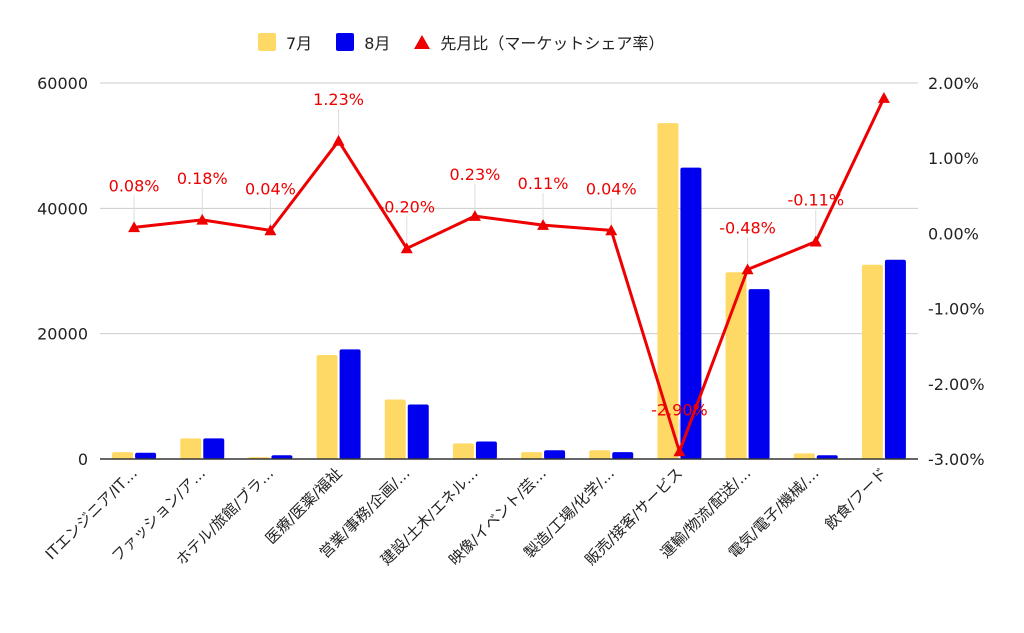  Describe the element at coordinates (953, 233) in the screenshot. I see `y-right-tick-label: 0.00%` at that location.